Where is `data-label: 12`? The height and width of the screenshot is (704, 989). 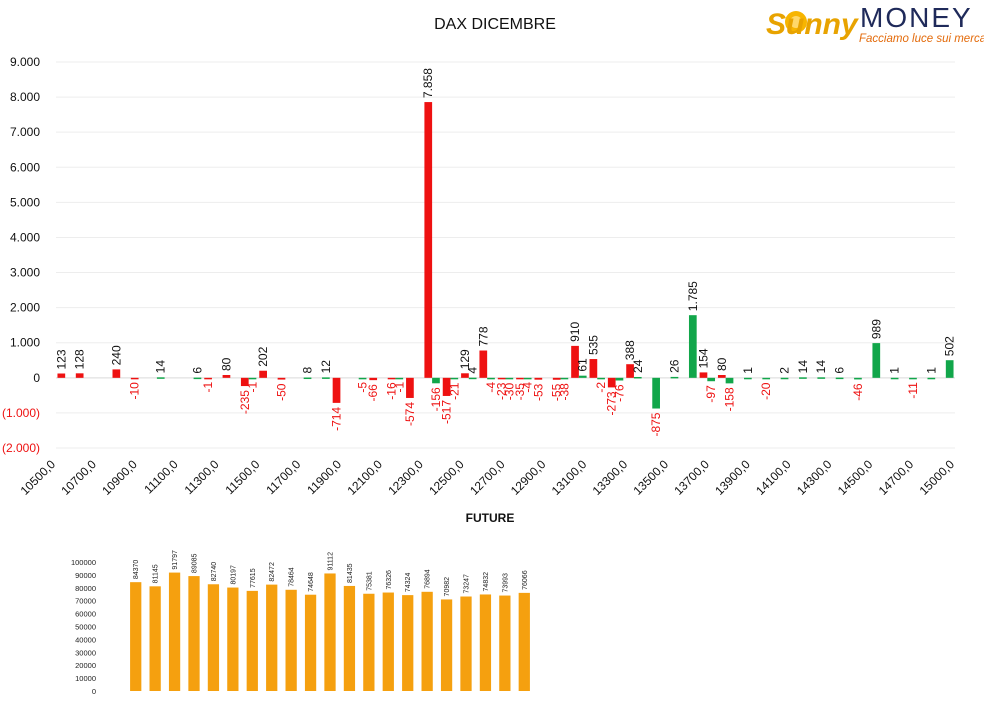 data-label: 12 is located at coordinates (326, 367).